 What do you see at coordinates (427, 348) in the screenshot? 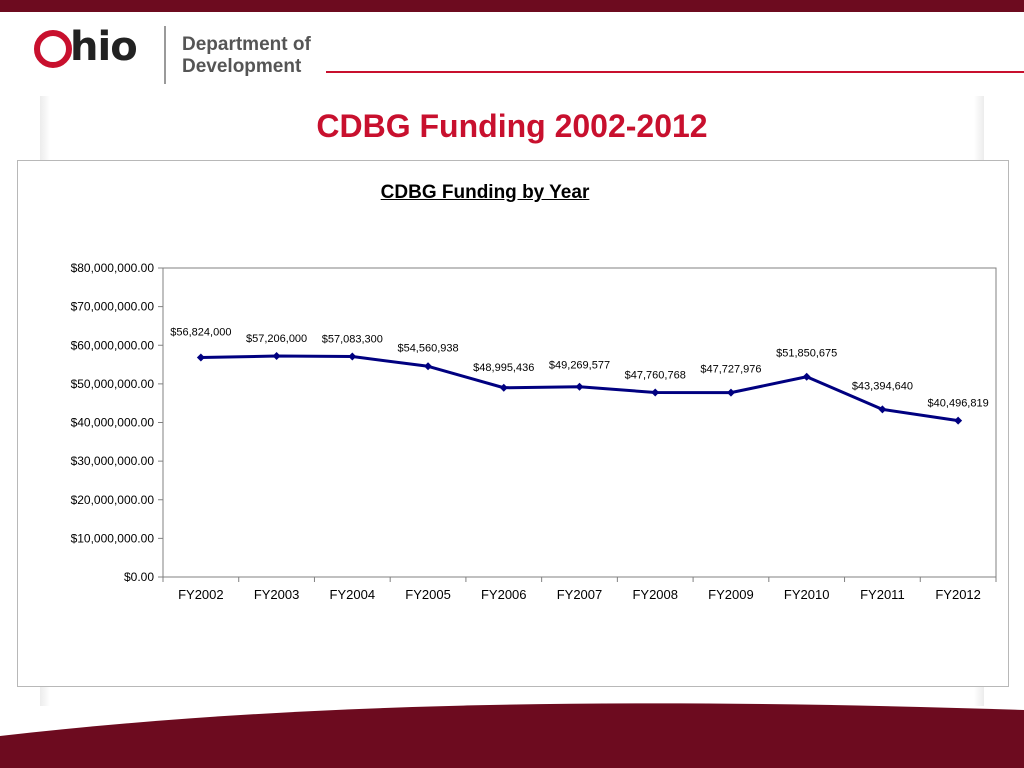
I see `data-label: $54,560,938` at bounding box center [427, 348].